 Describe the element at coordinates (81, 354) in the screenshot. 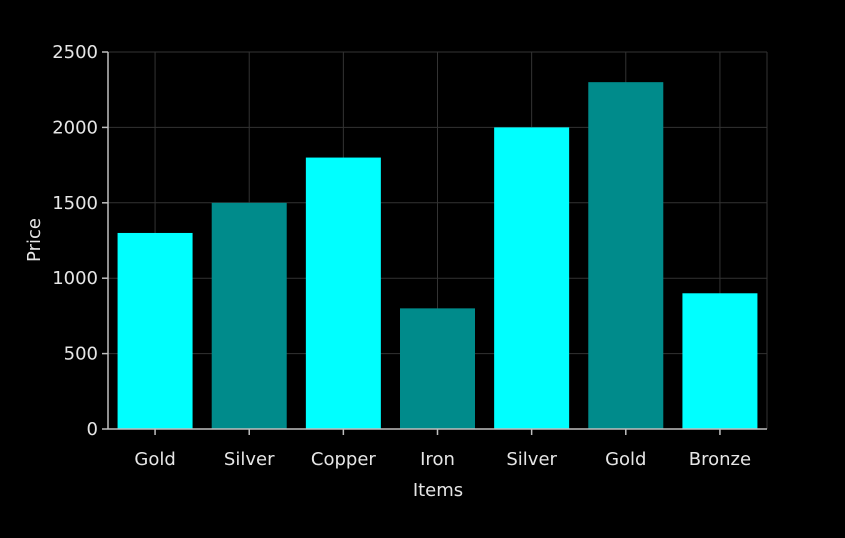

I see `y-tick-label: 500` at that location.